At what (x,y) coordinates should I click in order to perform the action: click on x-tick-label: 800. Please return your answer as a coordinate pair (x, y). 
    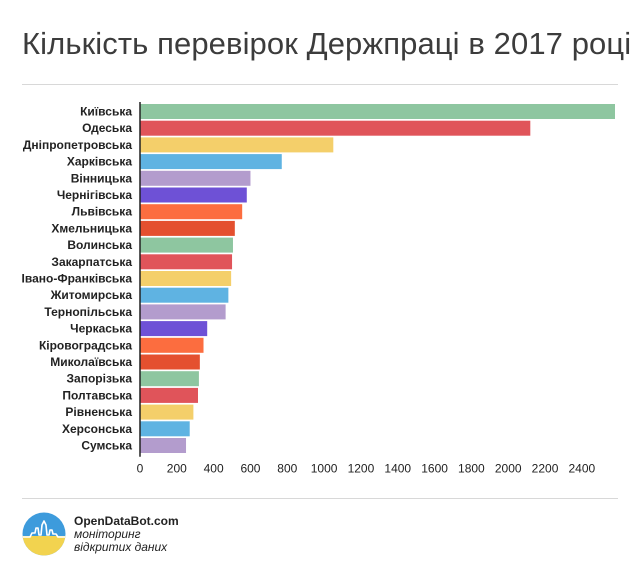
    Looking at the image, I should click on (287, 469).